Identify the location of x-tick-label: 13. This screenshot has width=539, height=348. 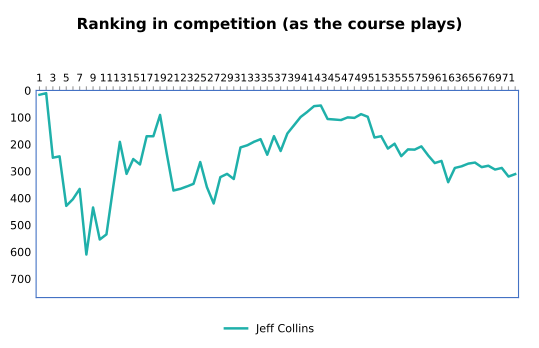
(120, 78).